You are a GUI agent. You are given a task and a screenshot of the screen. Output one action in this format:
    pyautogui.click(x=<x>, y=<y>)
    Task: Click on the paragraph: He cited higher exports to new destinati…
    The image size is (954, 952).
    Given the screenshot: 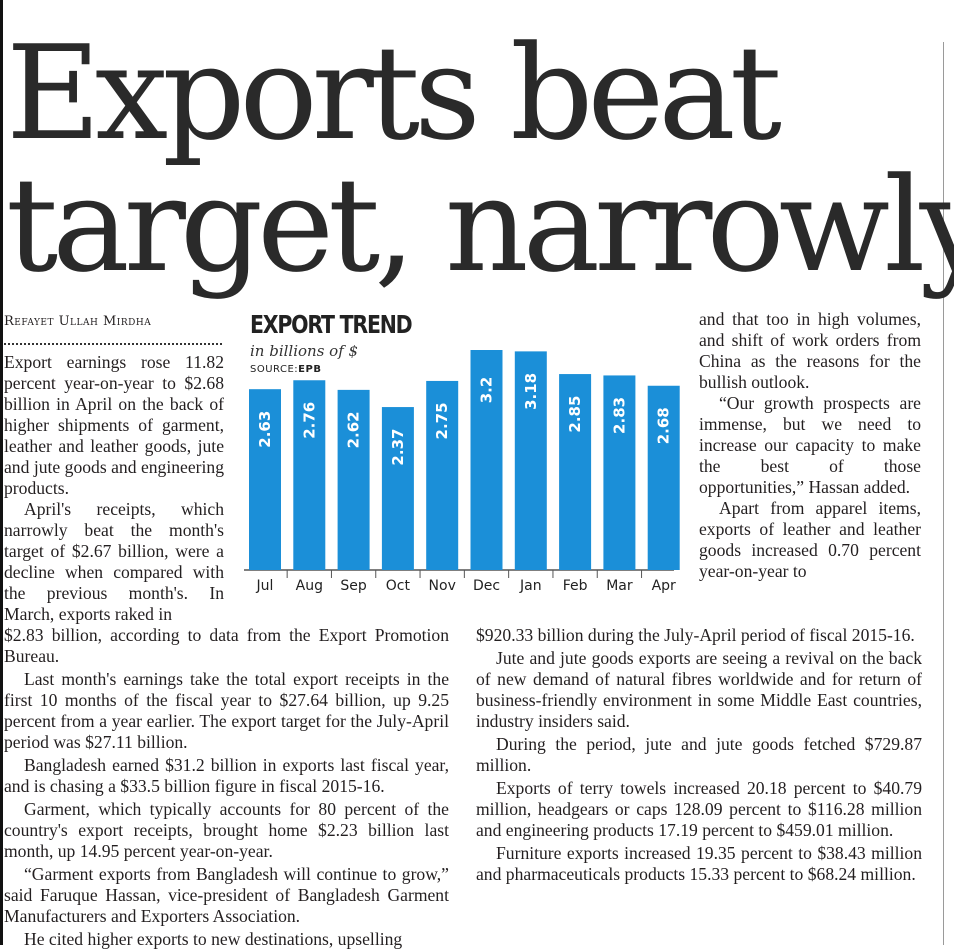 What is the action you would take?
    pyautogui.click(x=213, y=939)
    